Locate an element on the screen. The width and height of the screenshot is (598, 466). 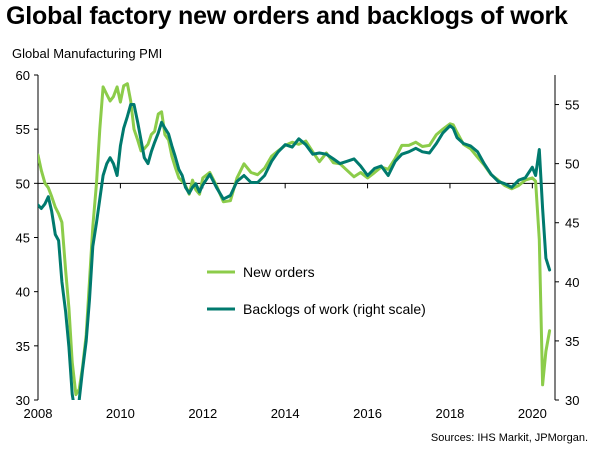
source-note: Sources: IHS Markit, JPMorgan. is located at coordinates (509, 438).